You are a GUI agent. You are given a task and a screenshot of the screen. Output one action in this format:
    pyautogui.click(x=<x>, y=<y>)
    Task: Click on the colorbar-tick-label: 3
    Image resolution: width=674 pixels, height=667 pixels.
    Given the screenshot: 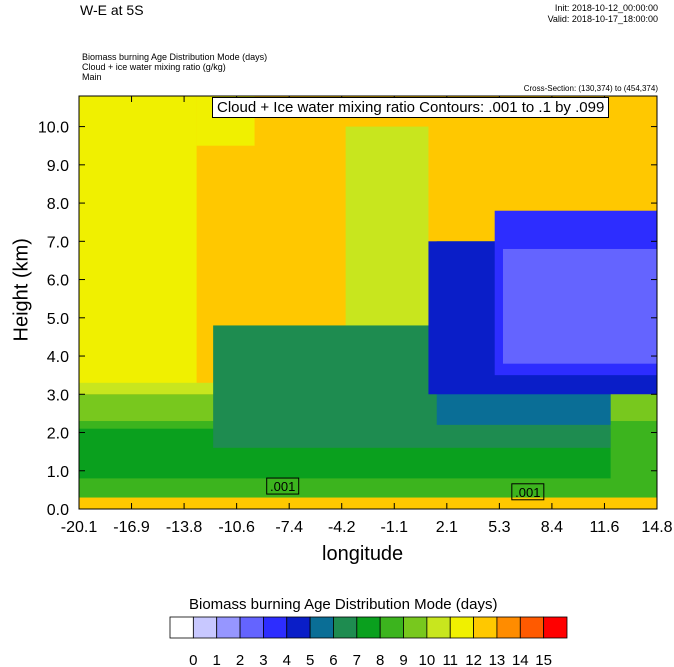 What is the action you would take?
    pyautogui.click(x=263, y=659)
    